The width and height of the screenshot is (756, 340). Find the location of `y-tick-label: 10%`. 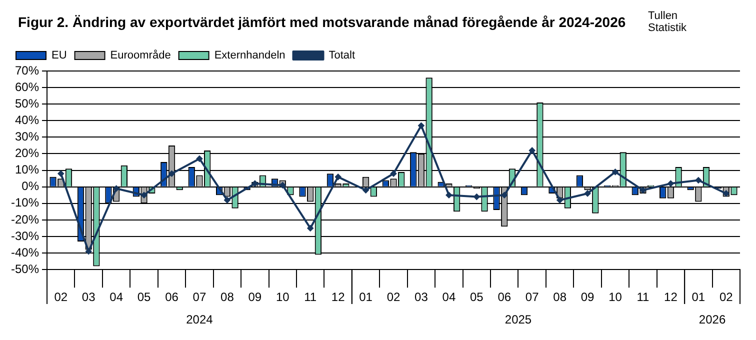

y-tick-label: 10% is located at coordinates (27, 169).